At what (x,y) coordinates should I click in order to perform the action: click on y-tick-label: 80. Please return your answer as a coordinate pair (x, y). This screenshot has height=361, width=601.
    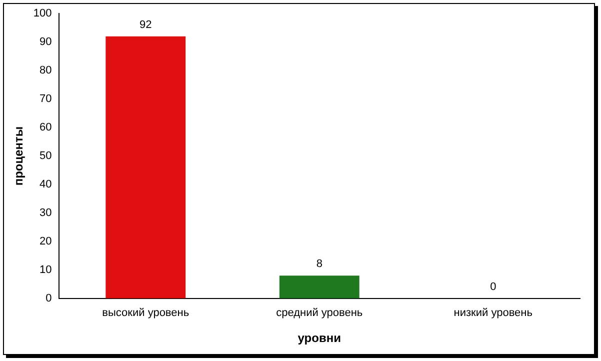
    Looking at the image, I should click on (46, 70).